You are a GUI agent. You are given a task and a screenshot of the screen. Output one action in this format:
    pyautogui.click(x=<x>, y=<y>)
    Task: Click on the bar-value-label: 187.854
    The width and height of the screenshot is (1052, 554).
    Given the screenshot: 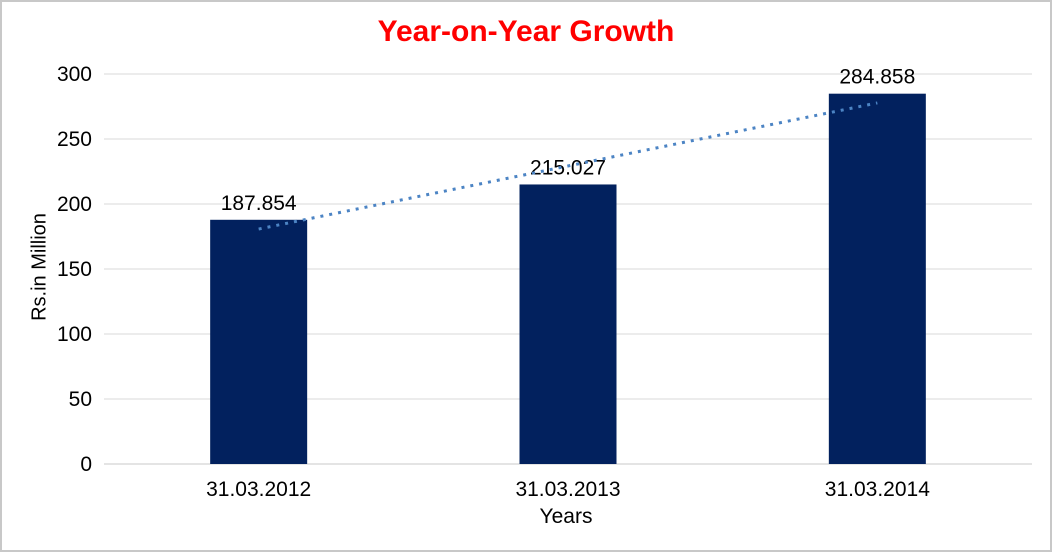 What is the action you would take?
    pyautogui.click(x=259, y=203)
    